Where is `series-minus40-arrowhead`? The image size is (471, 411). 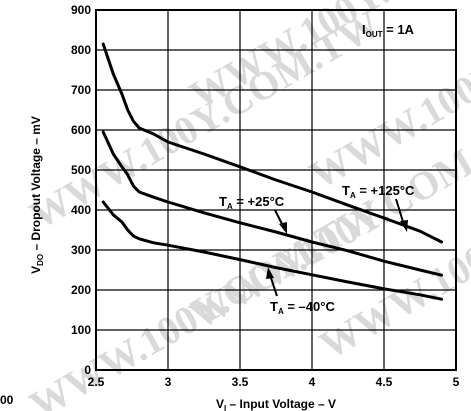 series-minus40-arrowhead is located at coordinates (270, 273).